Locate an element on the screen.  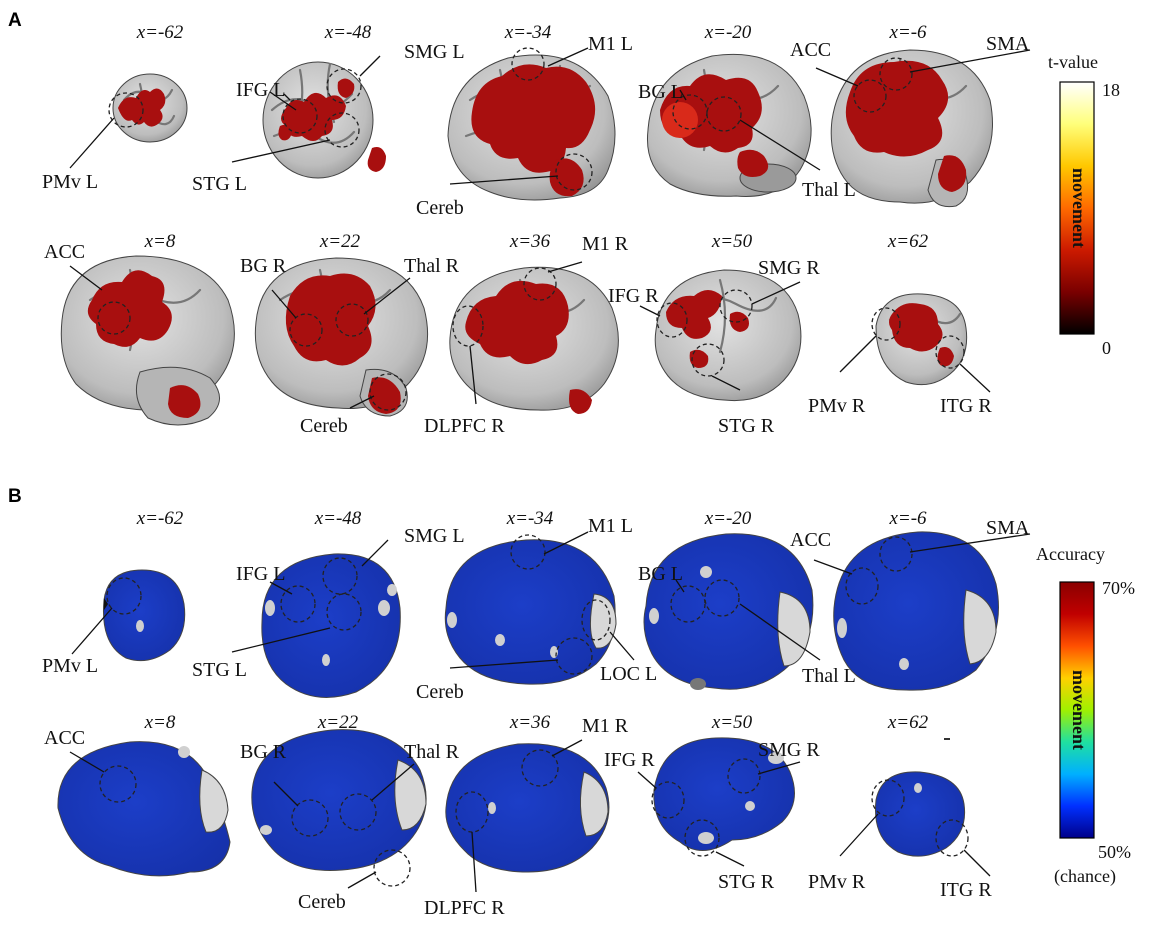
region-label: PMv R is located at coordinates (837, 406).